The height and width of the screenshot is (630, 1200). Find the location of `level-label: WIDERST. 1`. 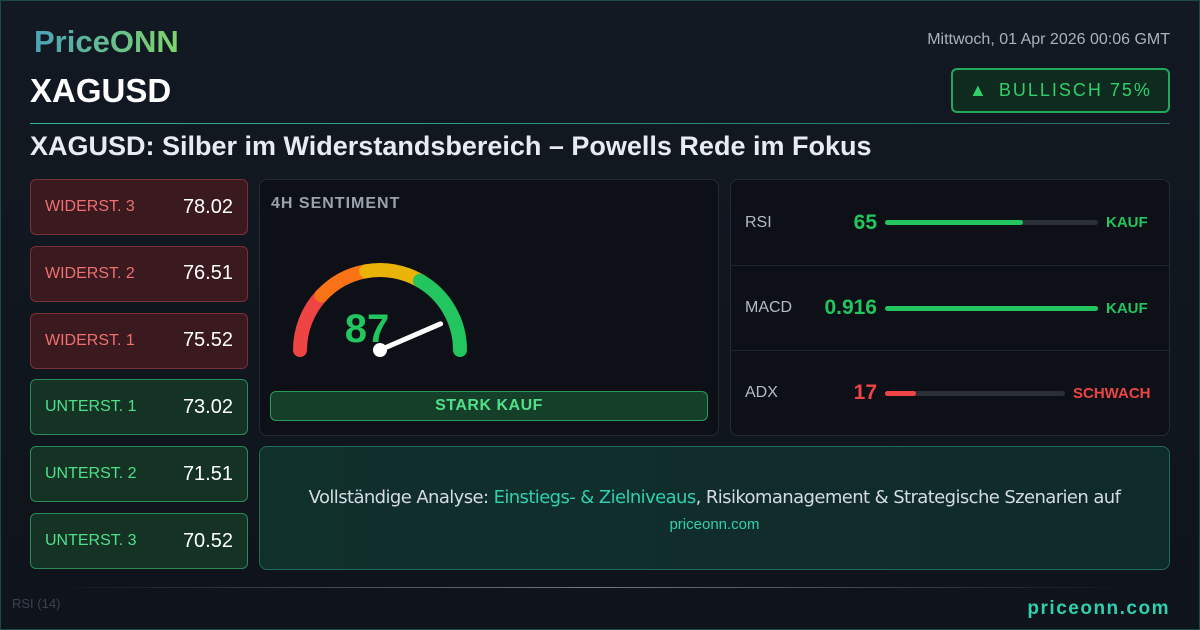

level-label: WIDERST. 1 is located at coordinates (90, 340).